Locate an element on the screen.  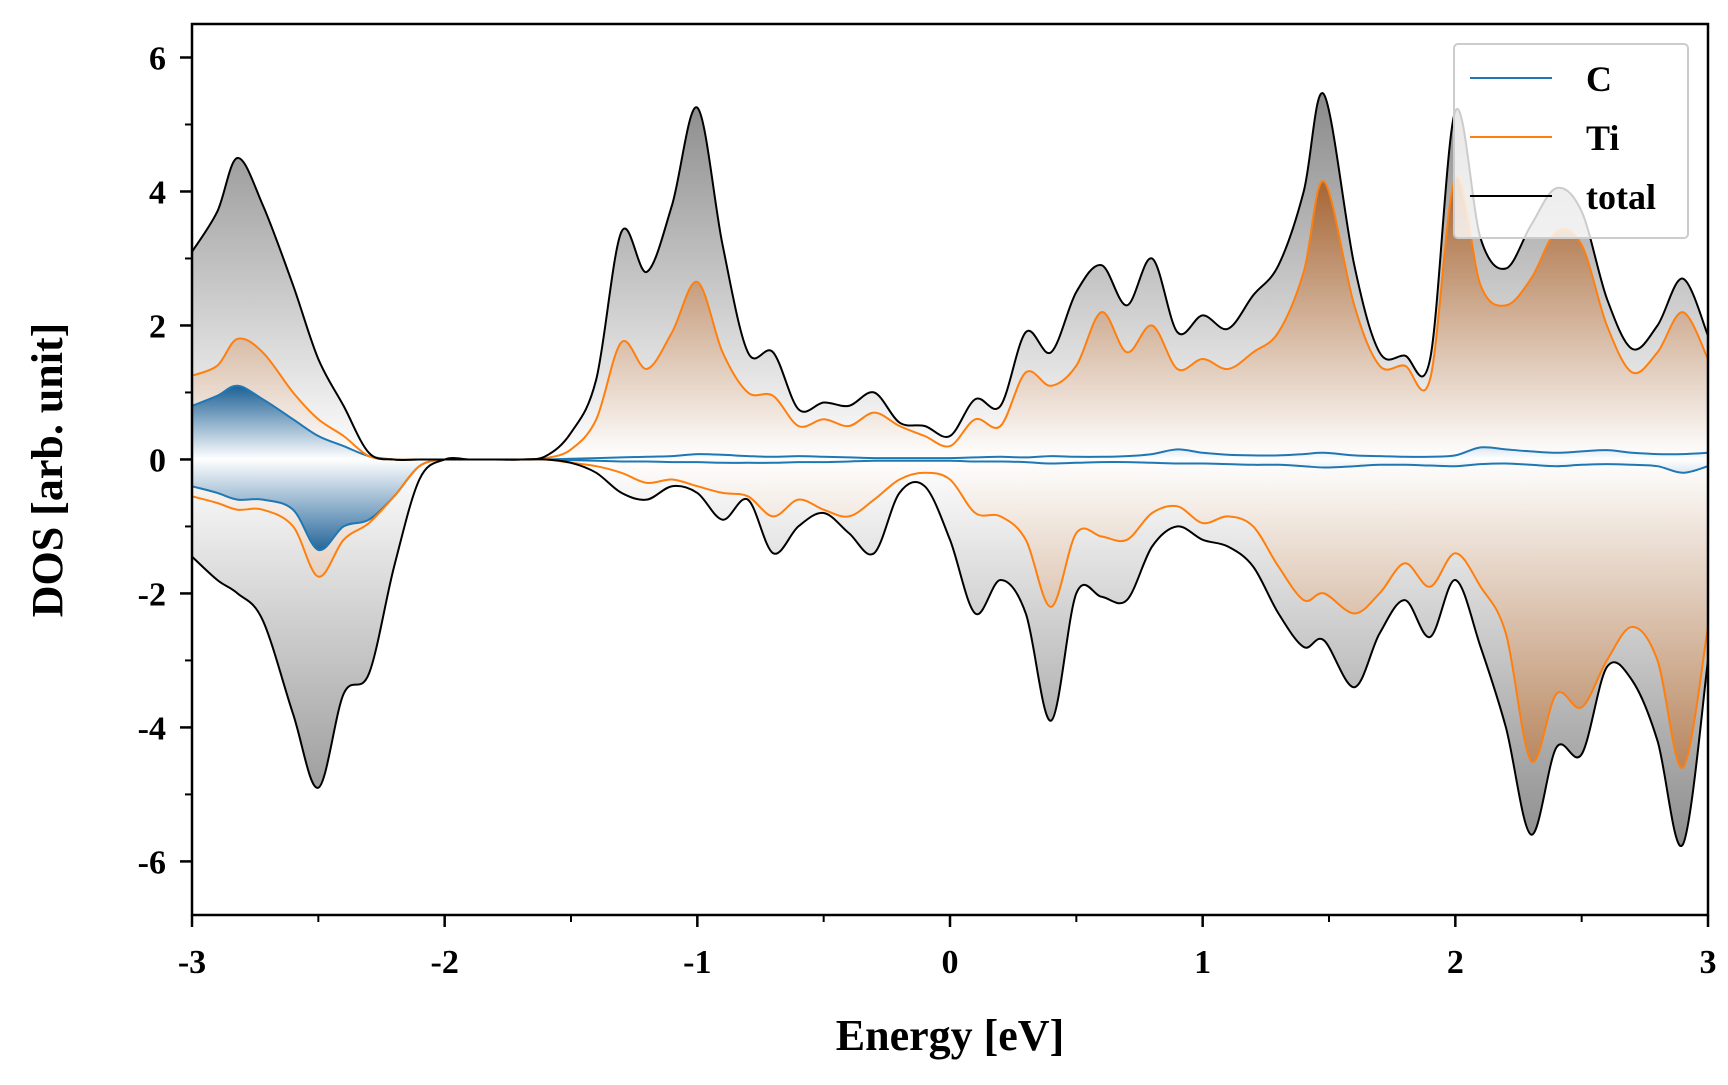
legend-label-total: total is located at coordinates (1621, 197).